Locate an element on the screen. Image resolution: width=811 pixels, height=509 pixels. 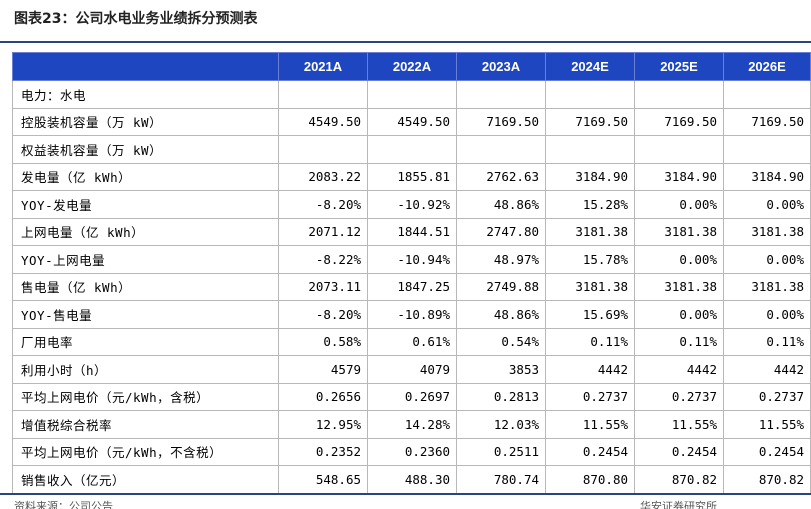
table-cell: -10.89% is located at coordinates (412, 314).